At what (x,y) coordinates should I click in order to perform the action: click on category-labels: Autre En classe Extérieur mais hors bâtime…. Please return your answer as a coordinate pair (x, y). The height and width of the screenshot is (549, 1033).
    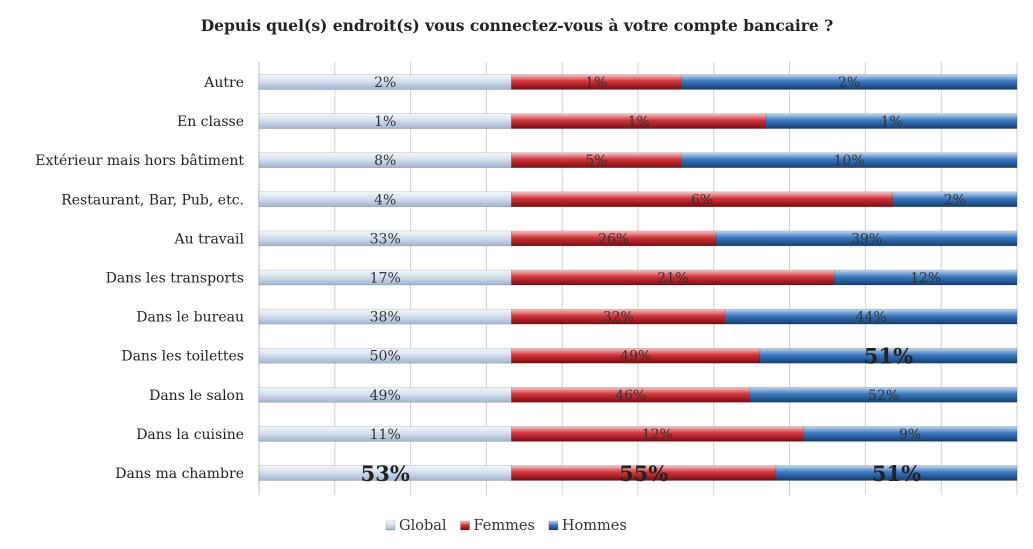
    Looking at the image, I should click on (139, 278).